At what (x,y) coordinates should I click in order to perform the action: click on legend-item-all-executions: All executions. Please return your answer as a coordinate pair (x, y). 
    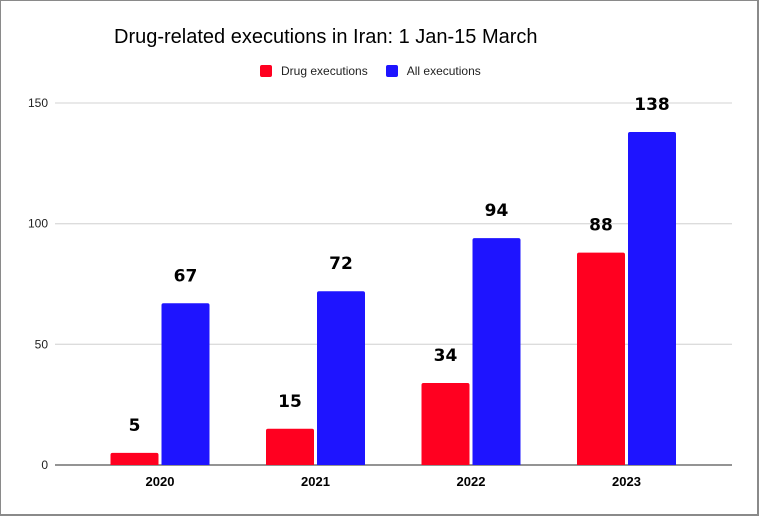
    Looking at the image, I should click on (433, 71).